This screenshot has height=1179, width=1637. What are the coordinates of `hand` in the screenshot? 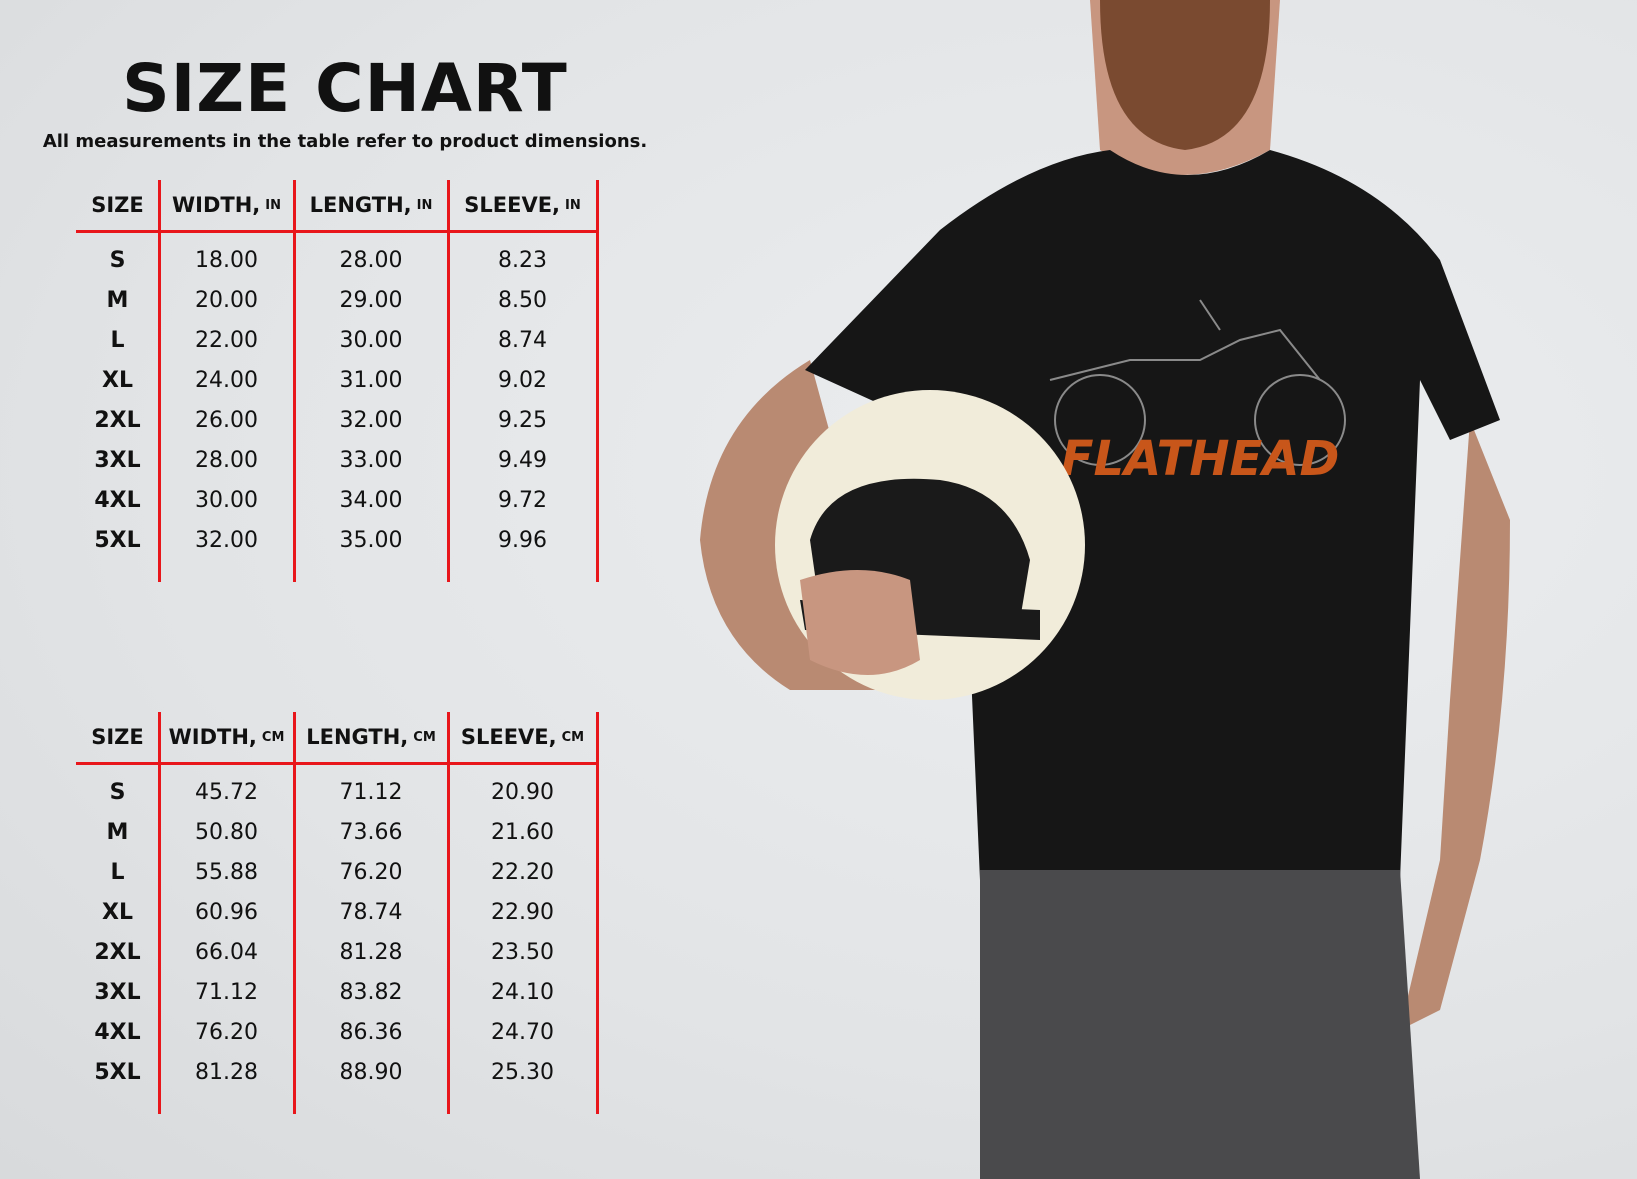 It's located at (860, 622).